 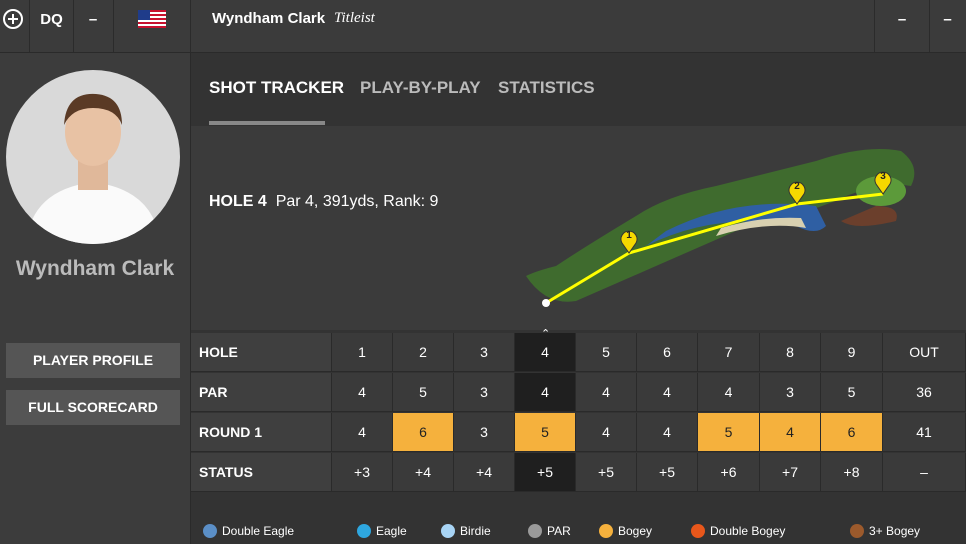 I want to click on legend-item: PAR, so click(x=549, y=531).